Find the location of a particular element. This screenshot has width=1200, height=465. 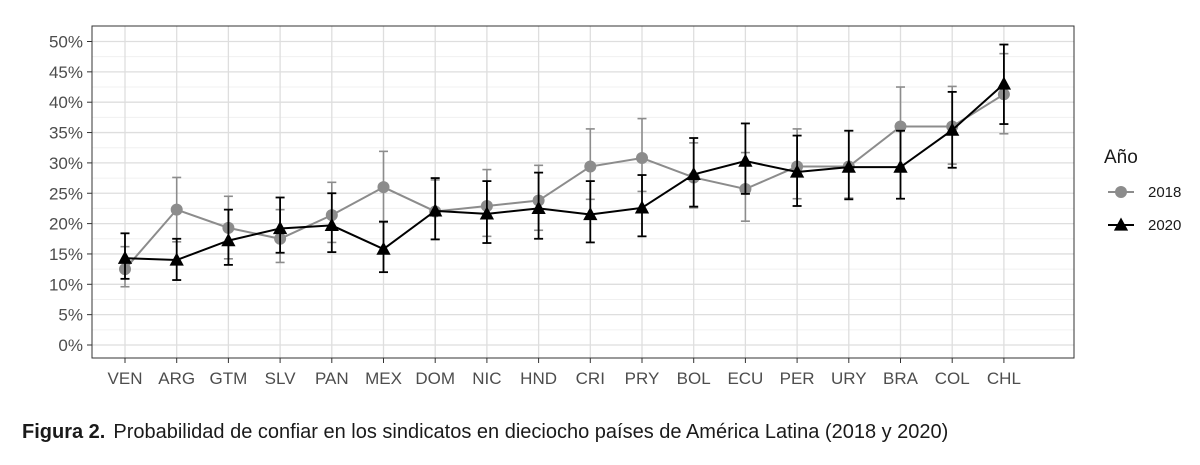

y-tick-label: 35% is located at coordinates (66, 133).